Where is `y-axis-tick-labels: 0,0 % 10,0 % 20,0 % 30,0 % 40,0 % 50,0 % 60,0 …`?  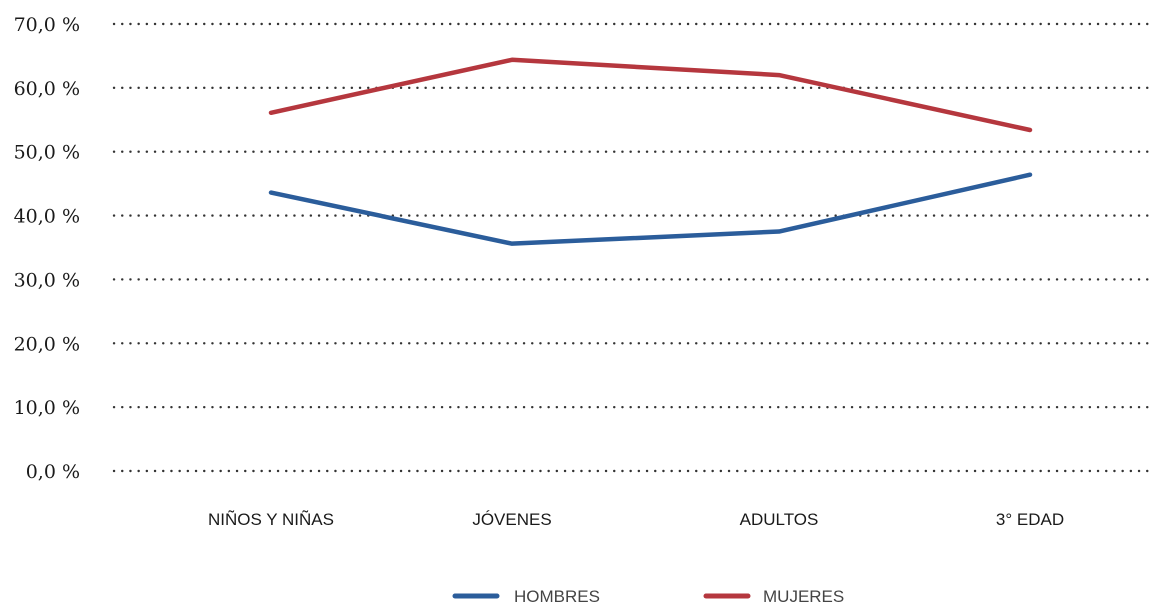 y-axis-tick-labels: 0,0 % 10,0 % 20,0 % 30,0 % 40,0 % 50,0 % 60,0 … is located at coordinates (47, 248).